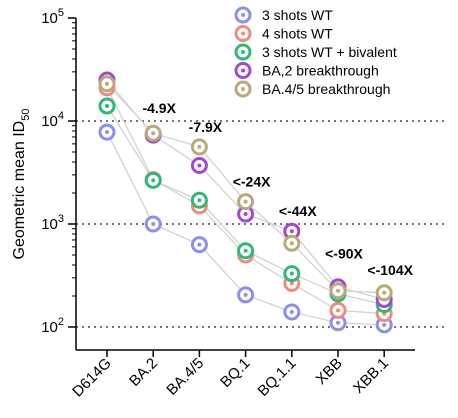 The height and width of the screenshot is (418, 458). Describe the element at coordinates (277, 377) in the screenshot. I see `x-tick-label: BQ.1.1` at that location.